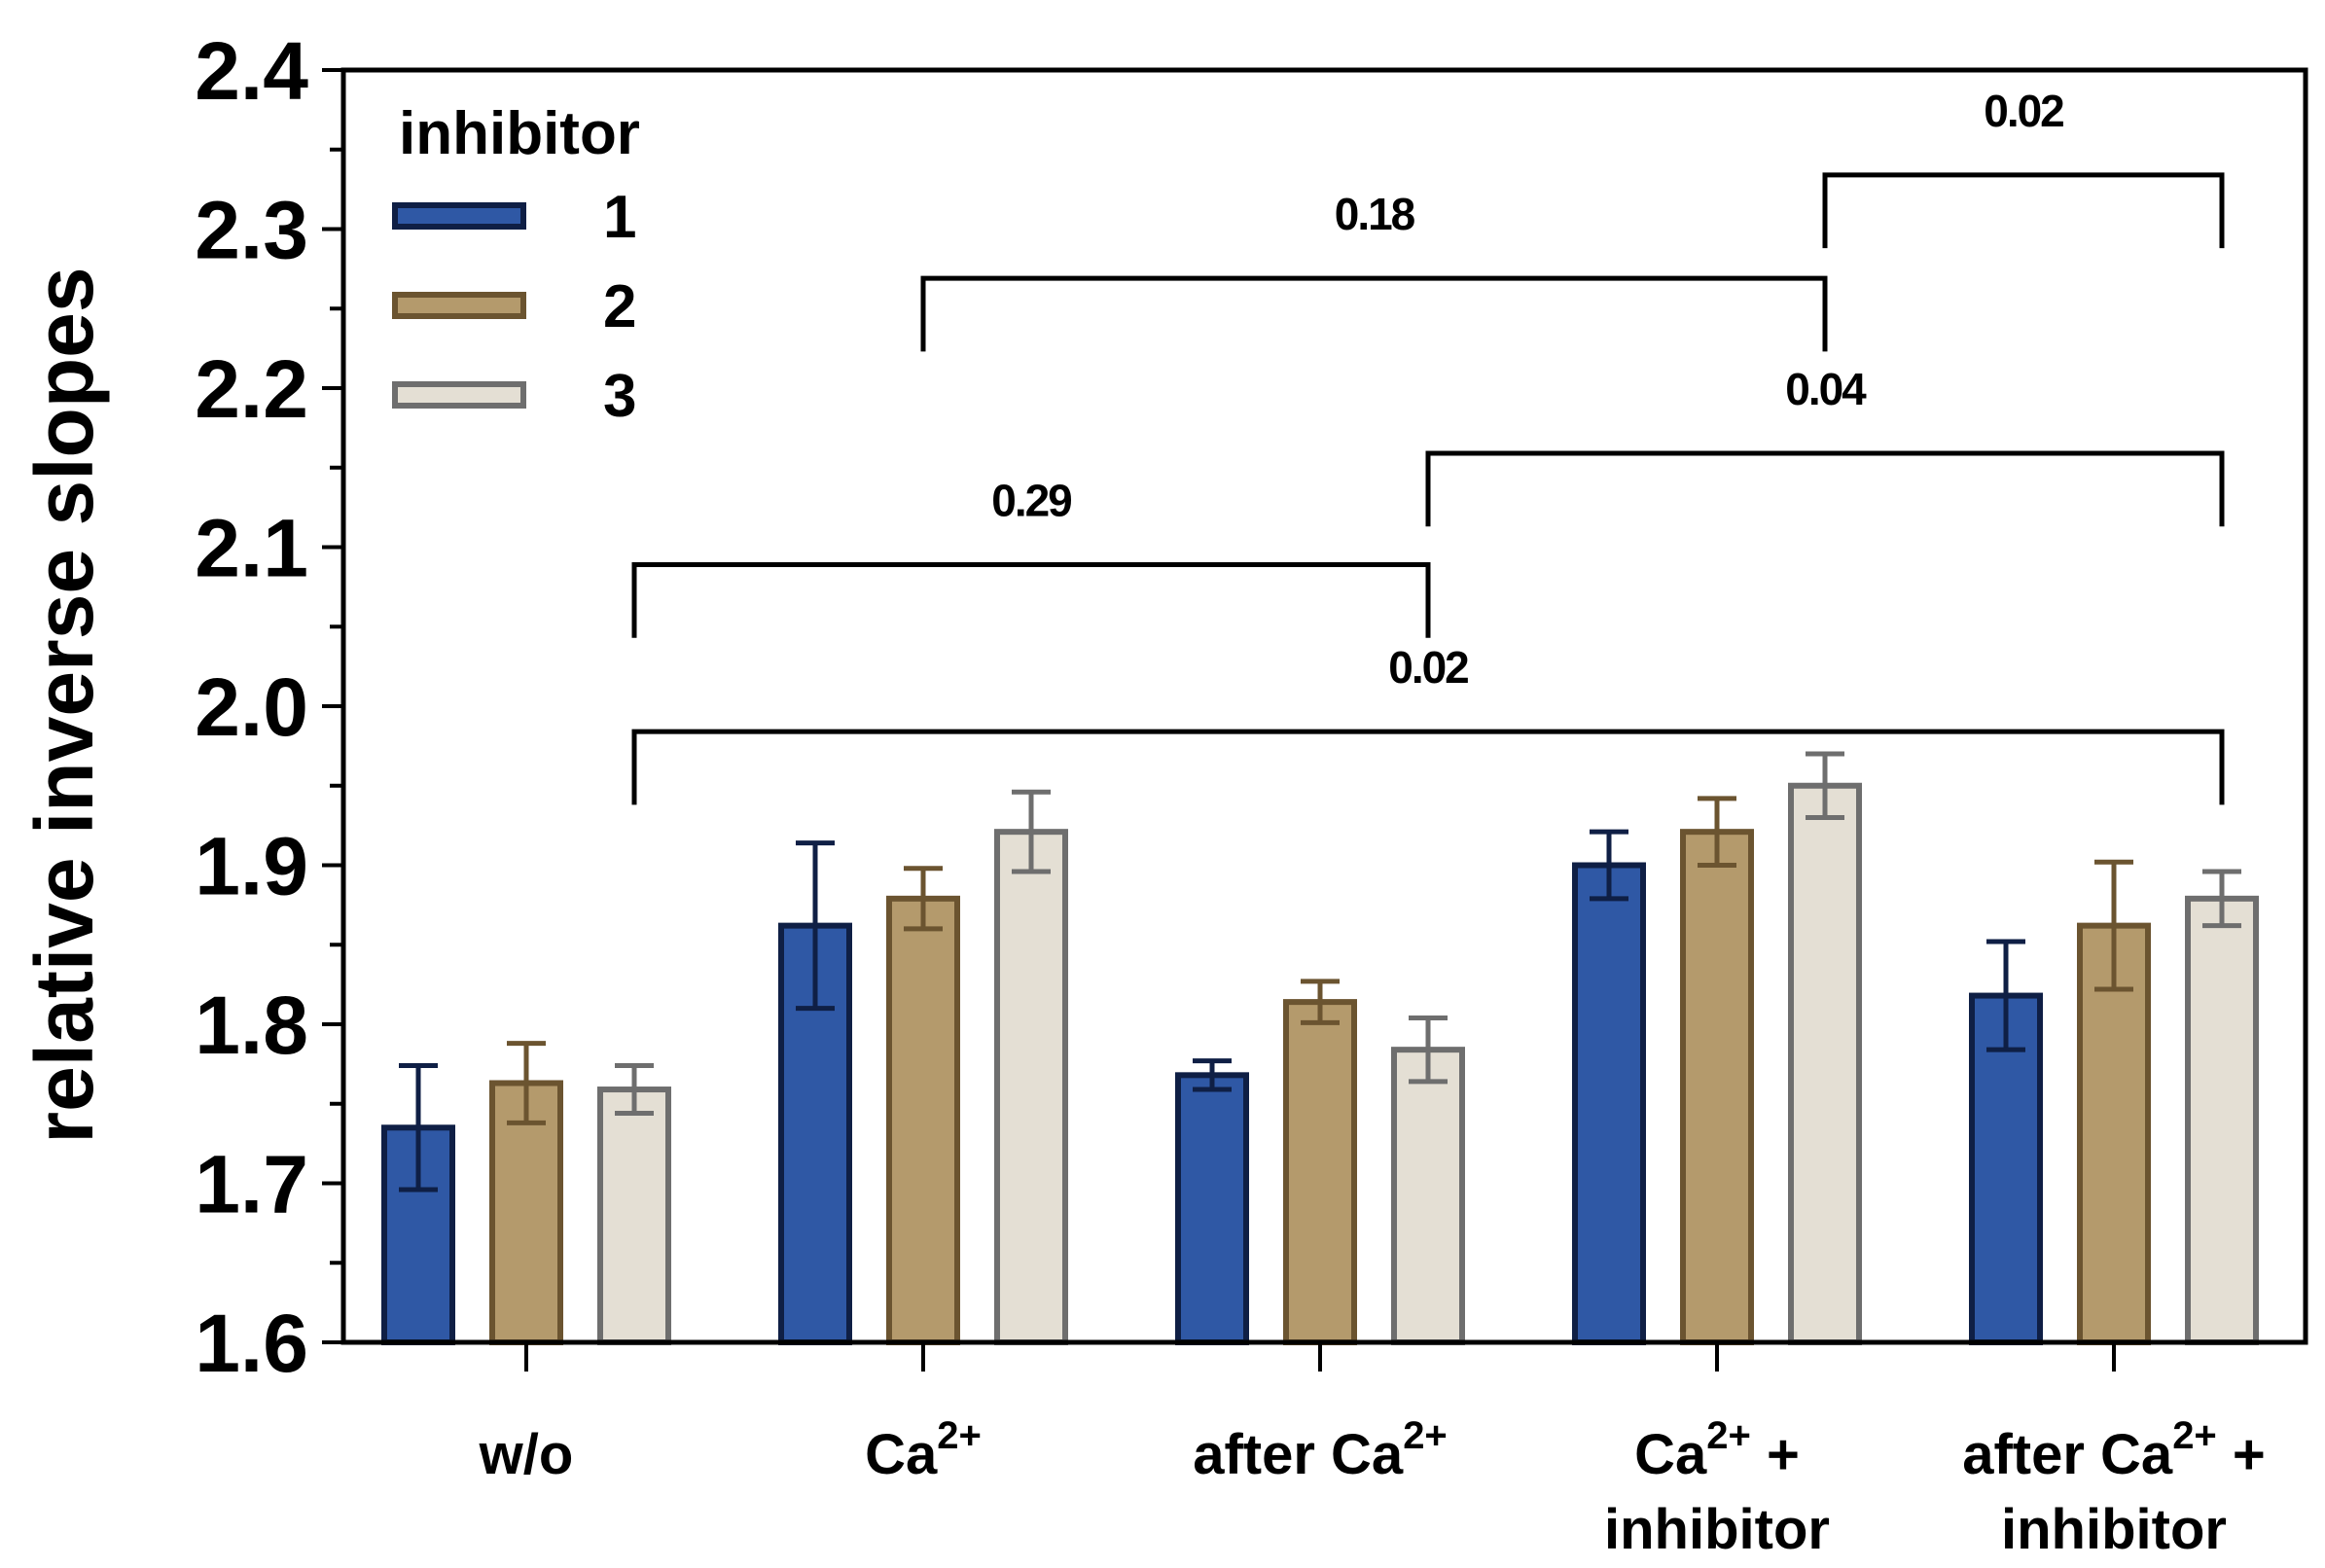 The width and height of the screenshot is (2325, 1568). What do you see at coordinates (2114, 1529) in the screenshot?
I see `x-tick-label-line2-4: inhibitor` at bounding box center [2114, 1529].